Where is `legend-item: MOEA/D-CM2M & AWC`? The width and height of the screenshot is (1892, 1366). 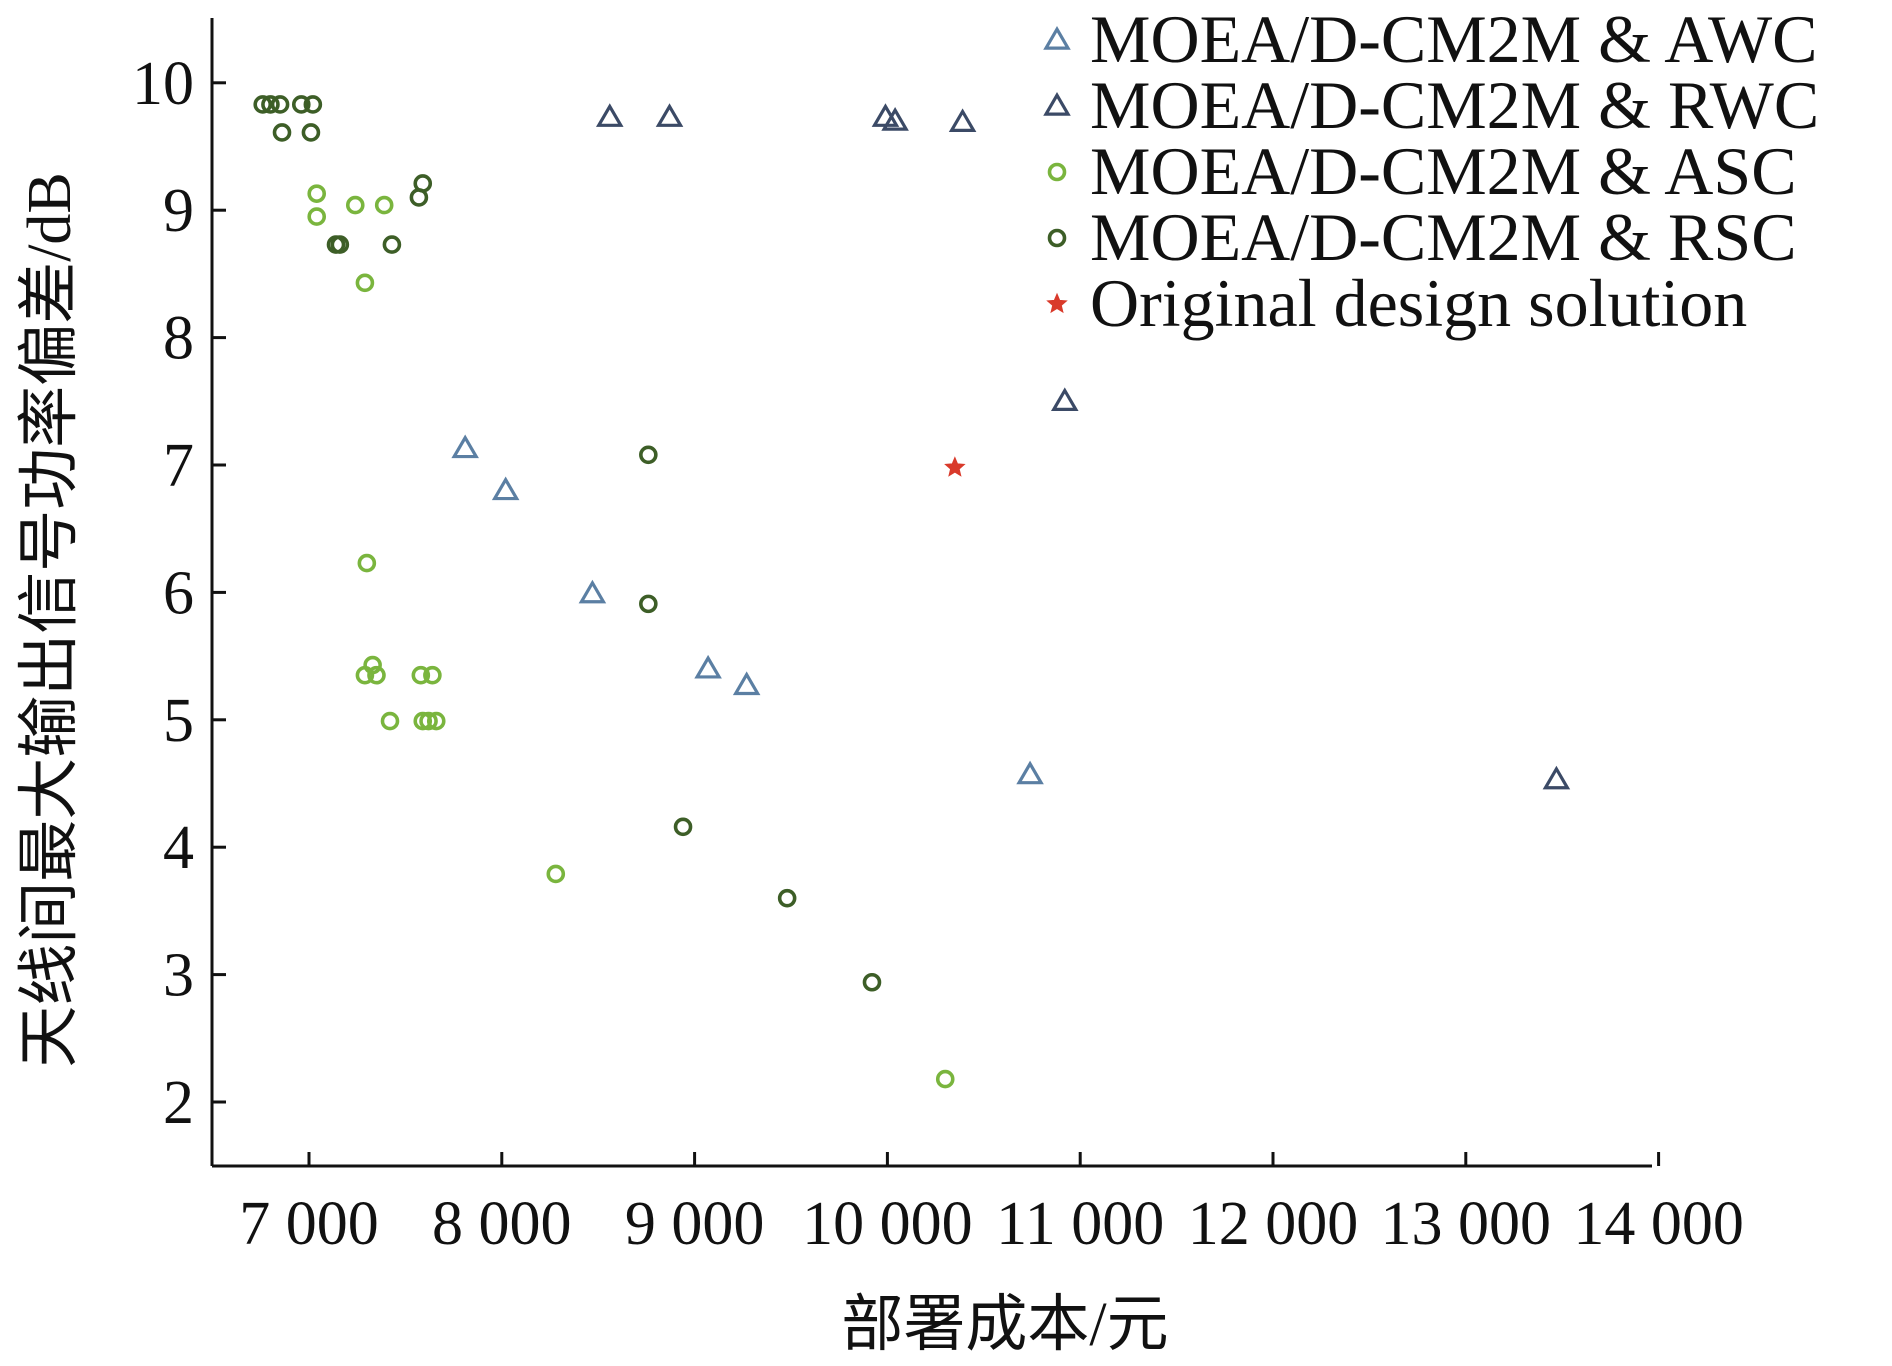 legend-item: MOEA/D-CM2M & AWC is located at coordinates (1430, 39).